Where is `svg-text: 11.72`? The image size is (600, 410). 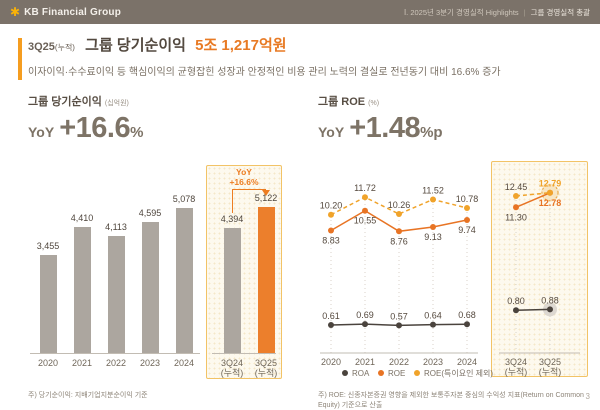 svg-text: 11.72 is located at coordinates (365, 188).